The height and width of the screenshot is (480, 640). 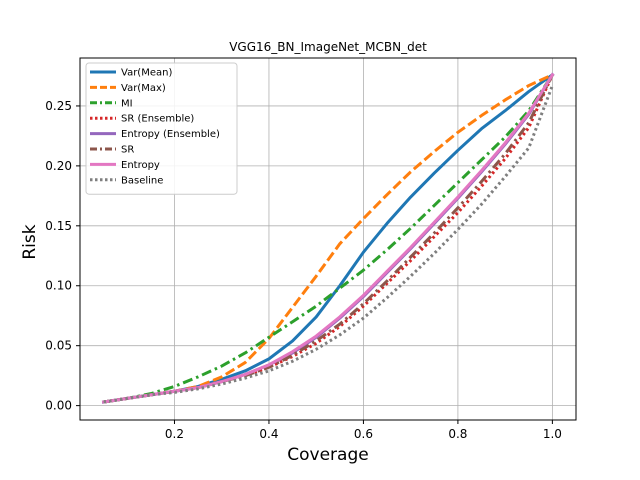 What do you see at coordinates (58, 406) in the screenshot?
I see `y-tick-label: 0.00` at bounding box center [58, 406].